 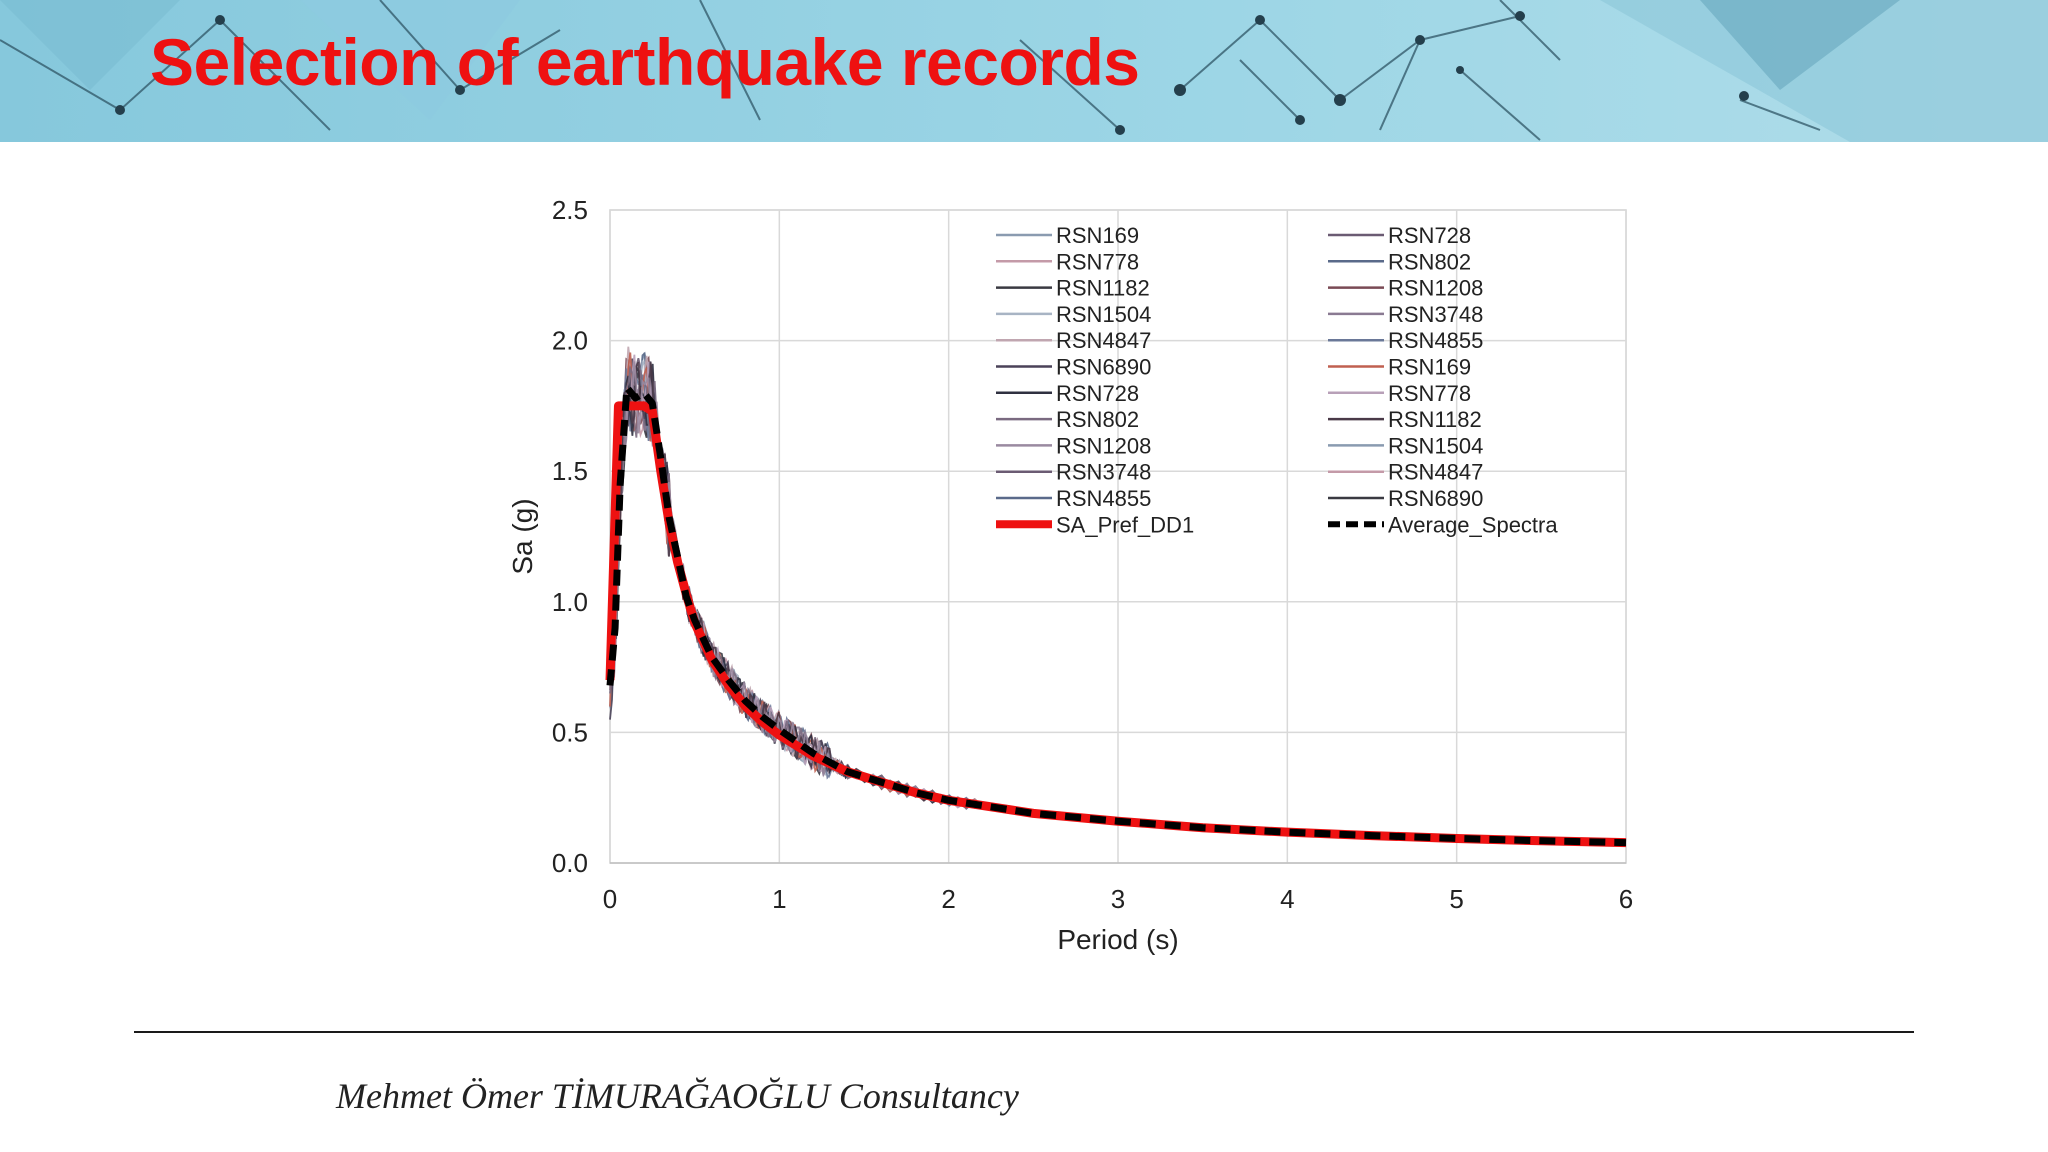 I want to click on slide-title: Selection of earthquake records, so click(x=645, y=62).